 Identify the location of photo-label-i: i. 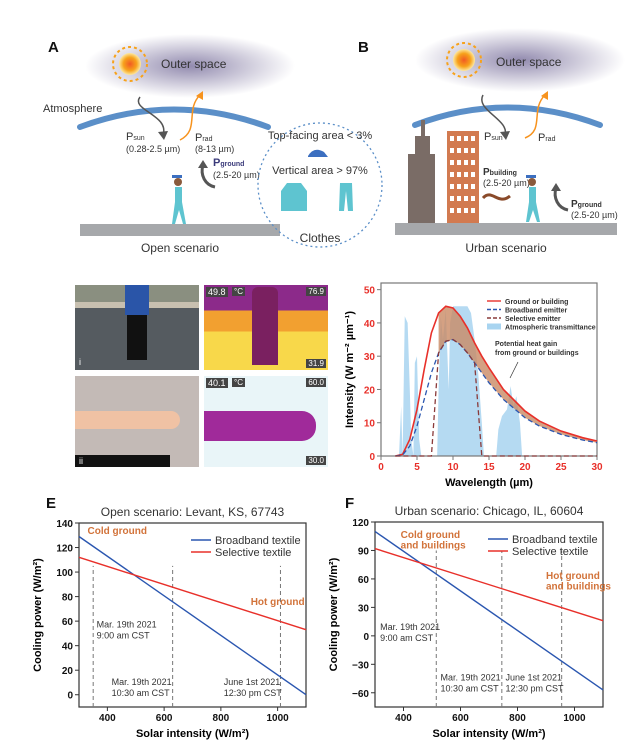
(80, 362).